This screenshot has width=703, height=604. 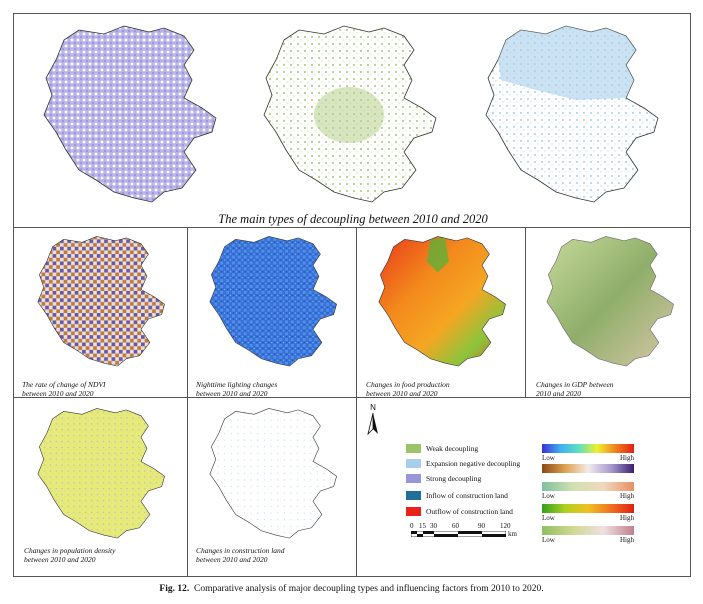 What do you see at coordinates (548, 458) in the screenshot?
I see `ramp-nightlight-low: Low` at bounding box center [548, 458].